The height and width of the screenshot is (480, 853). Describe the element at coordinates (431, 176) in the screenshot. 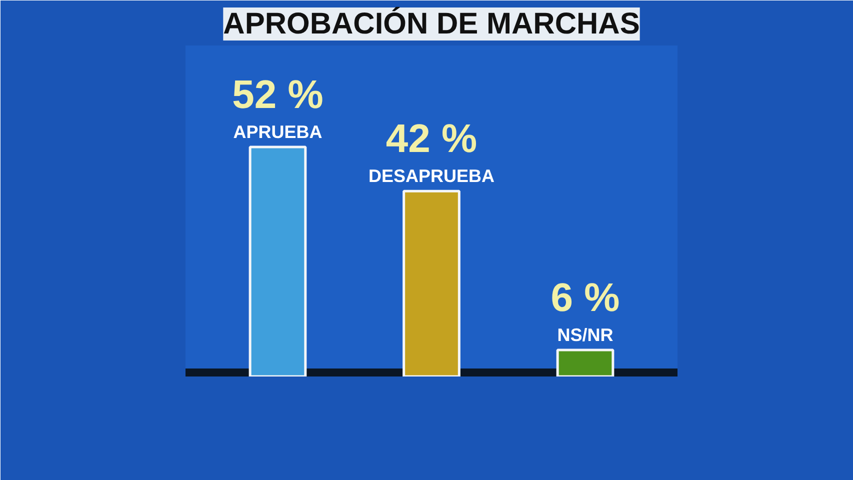

I see `x-tick-label: DESAPRUEBA` at that location.